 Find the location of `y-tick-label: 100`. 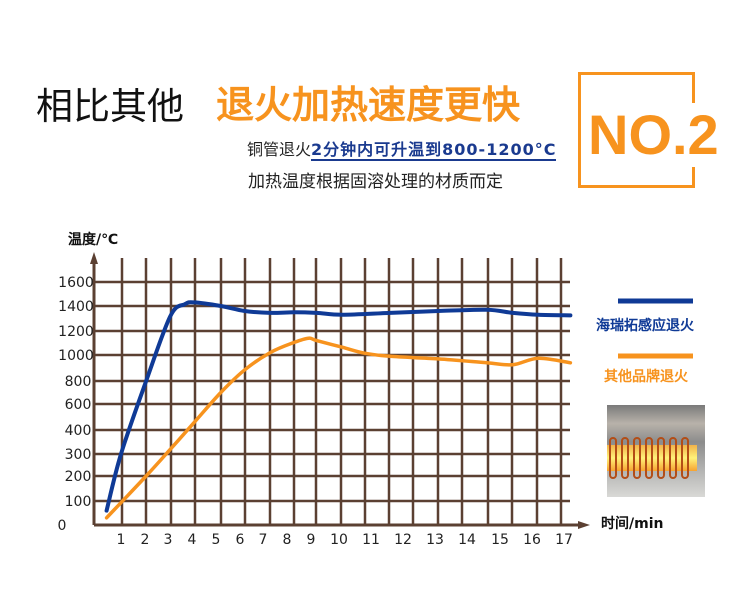

y-tick-label: 100 is located at coordinates (78, 502).